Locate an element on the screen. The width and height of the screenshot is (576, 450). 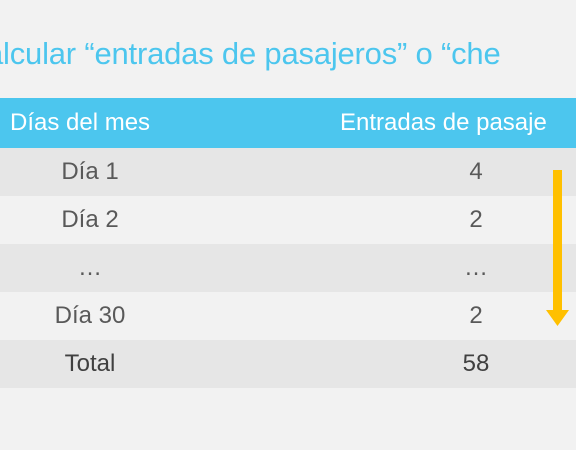
table-header-row: Días del mes Entradas de pasaje is located at coordinates (288, 123).